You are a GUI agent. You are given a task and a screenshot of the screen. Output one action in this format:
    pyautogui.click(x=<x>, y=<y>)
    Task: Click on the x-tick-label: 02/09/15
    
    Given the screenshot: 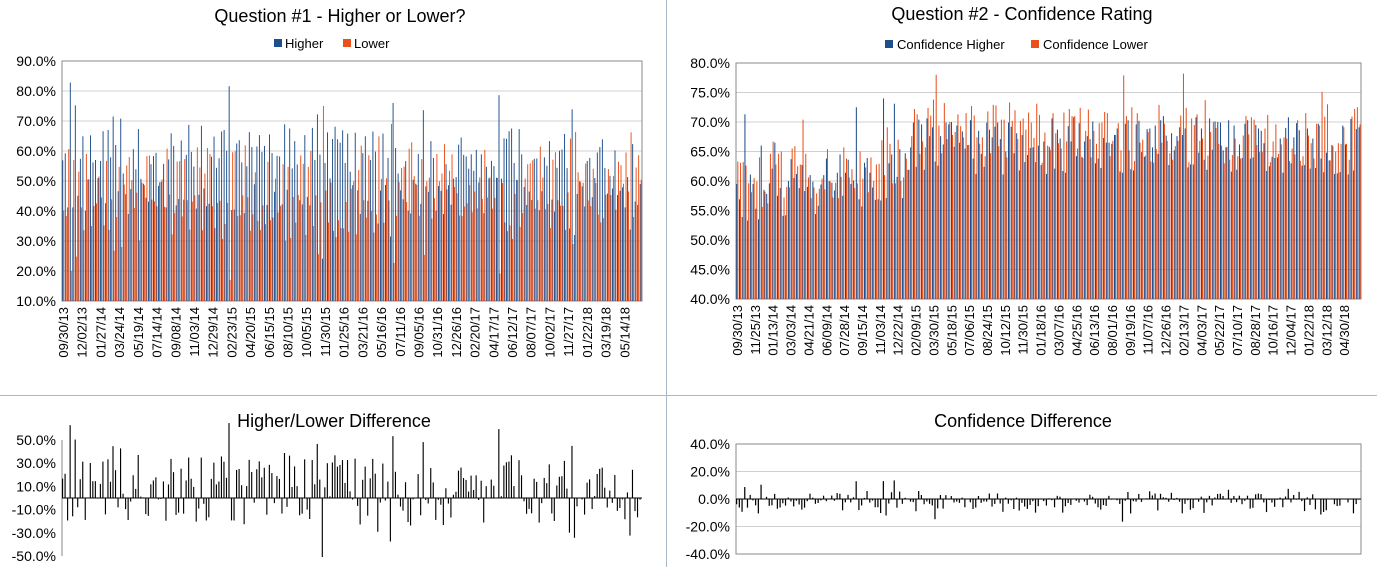 What is the action you would take?
    pyautogui.click(x=916, y=330)
    